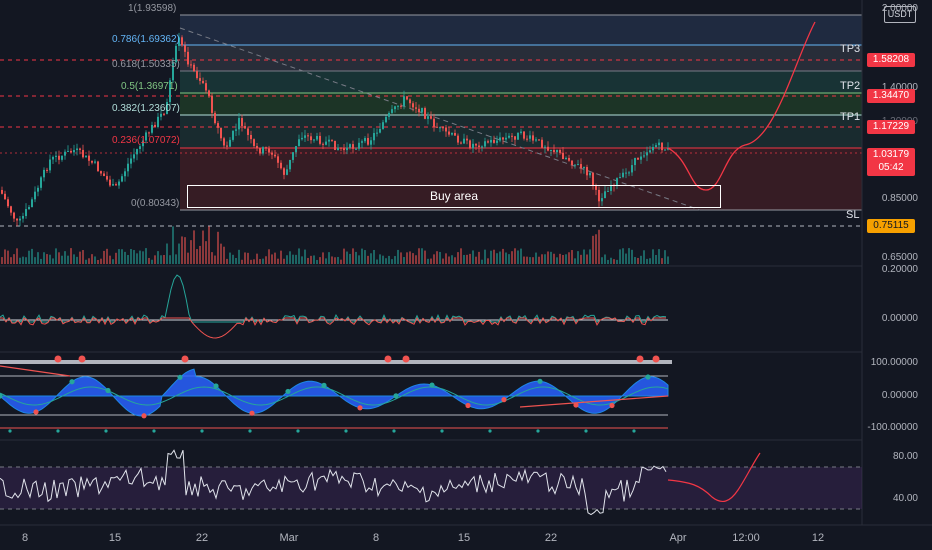 Image resolution: width=932 pixels, height=550 pixels. What do you see at coordinates (891, 60) in the screenshot?
I see `tp3-price-tag: 1.58208` at bounding box center [891, 60].